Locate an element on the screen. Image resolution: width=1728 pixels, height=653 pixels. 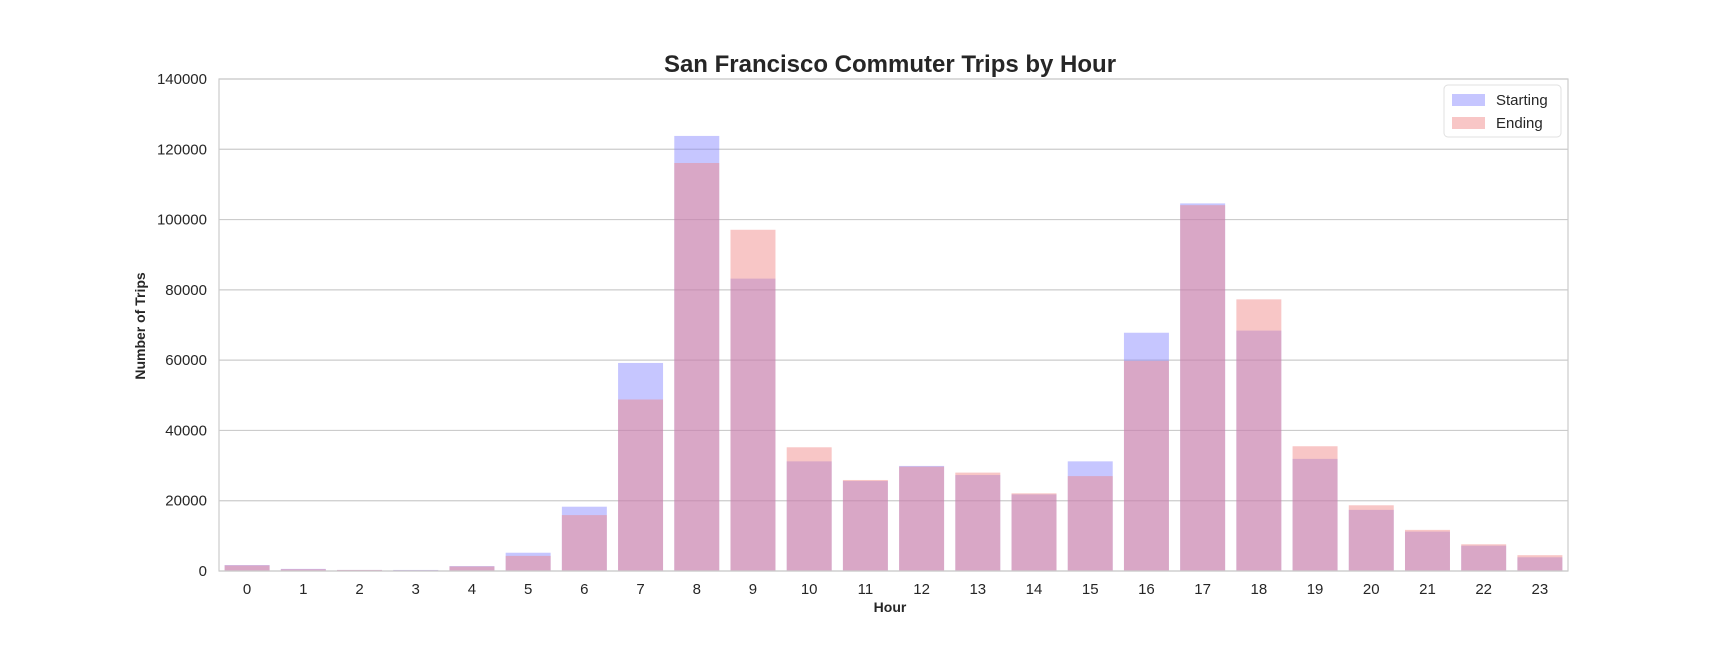
y-tick-label: 80000 is located at coordinates (186, 290).